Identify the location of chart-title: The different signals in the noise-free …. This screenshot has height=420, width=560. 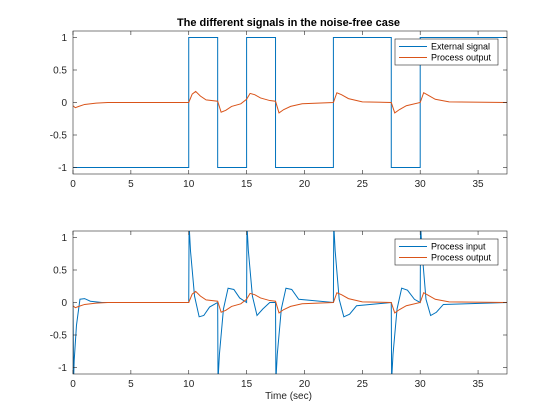
(288, 23).